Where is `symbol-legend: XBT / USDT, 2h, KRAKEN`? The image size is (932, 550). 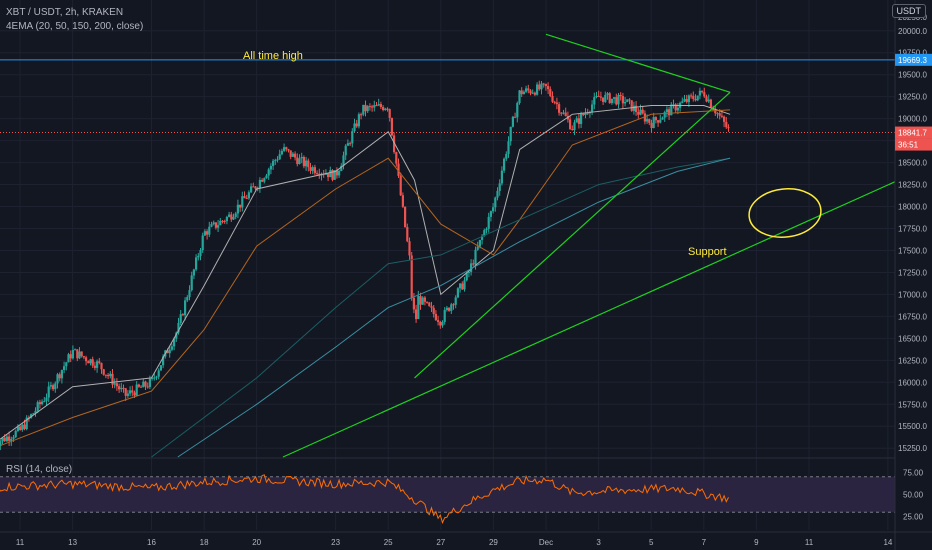 symbol-legend: XBT / USDT, 2h, KRAKEN is located at coordinates (65, 12).